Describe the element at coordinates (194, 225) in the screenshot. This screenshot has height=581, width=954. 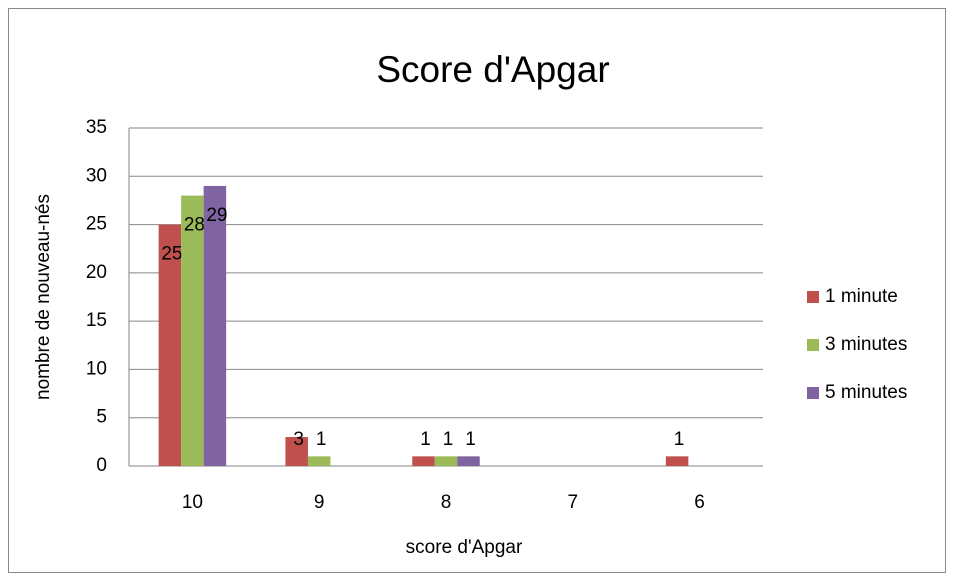
I see `data-label: 28` at that location.